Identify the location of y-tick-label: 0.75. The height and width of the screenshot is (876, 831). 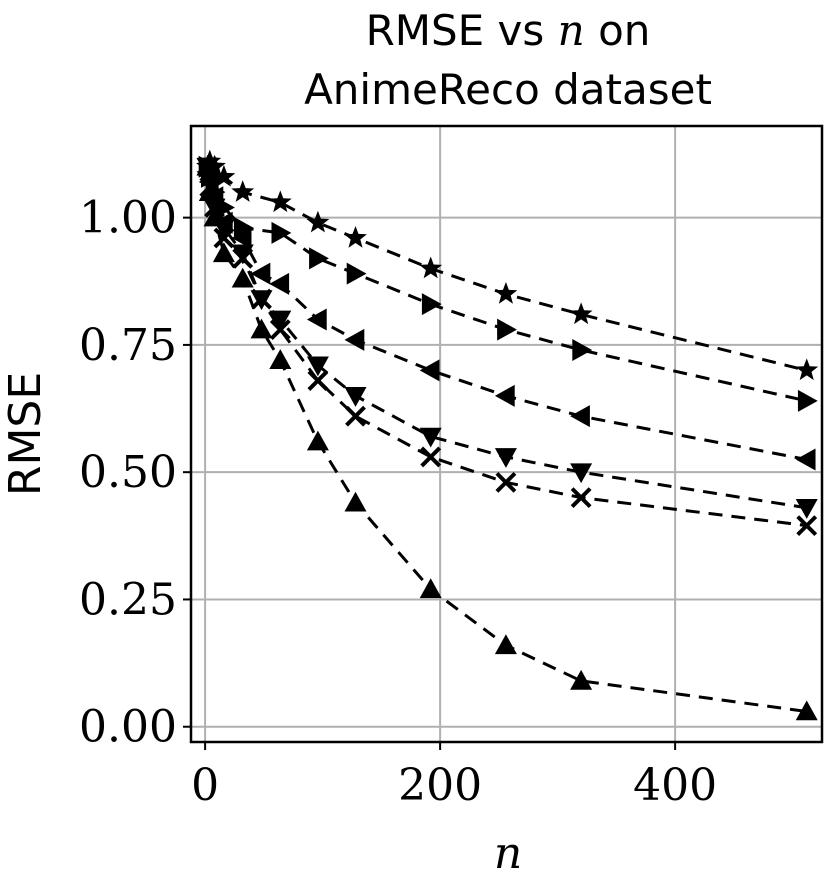
(128, 345).